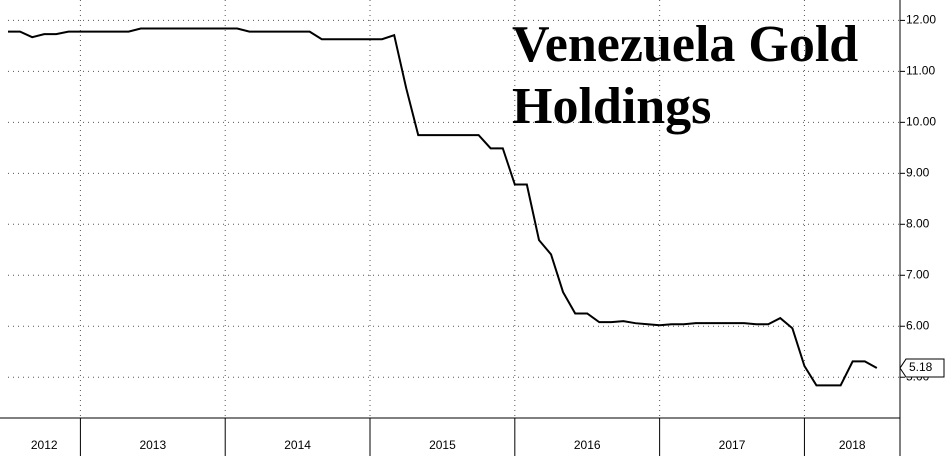  I want to click on y-tick-label: 8.00, so click(918, 223).